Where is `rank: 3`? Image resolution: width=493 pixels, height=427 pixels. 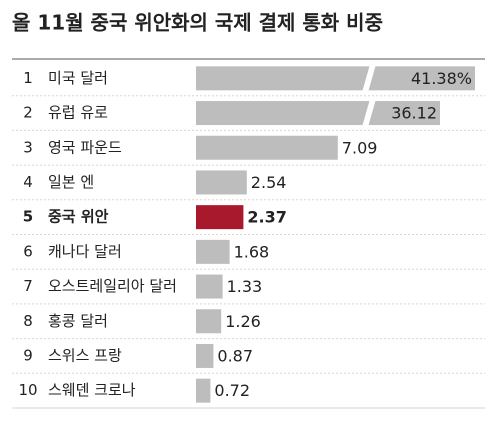
rank: 3 is located at coordinates (28, 147).